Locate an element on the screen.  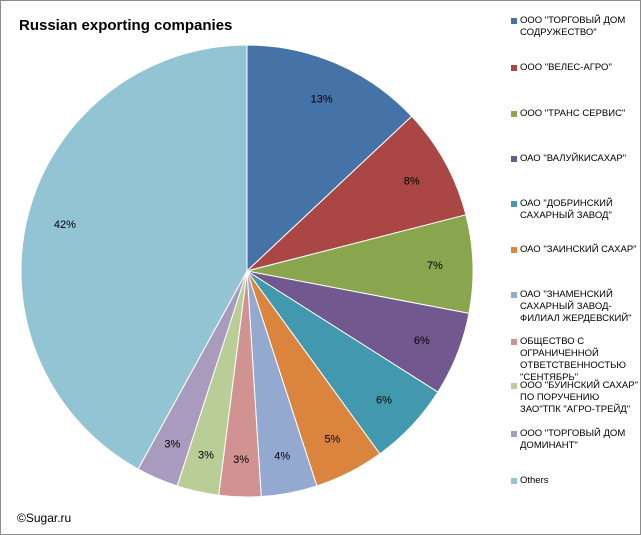
data-label-5: 6% is located at coordinates (384, 401).